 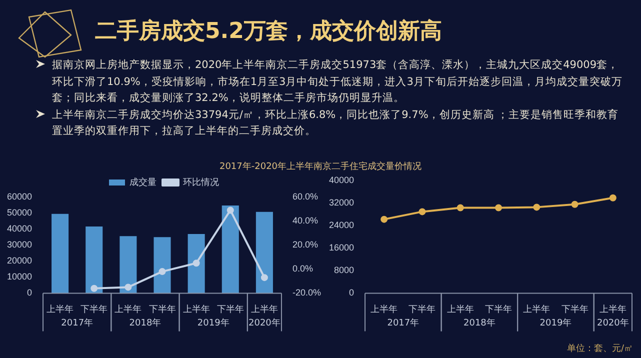 What do you see at coordinates (320, 166) in the screenshot?
I see `text: 2017年-2020年上半年南京二手住宅成交量价情况` at bounding box center [320, 166].